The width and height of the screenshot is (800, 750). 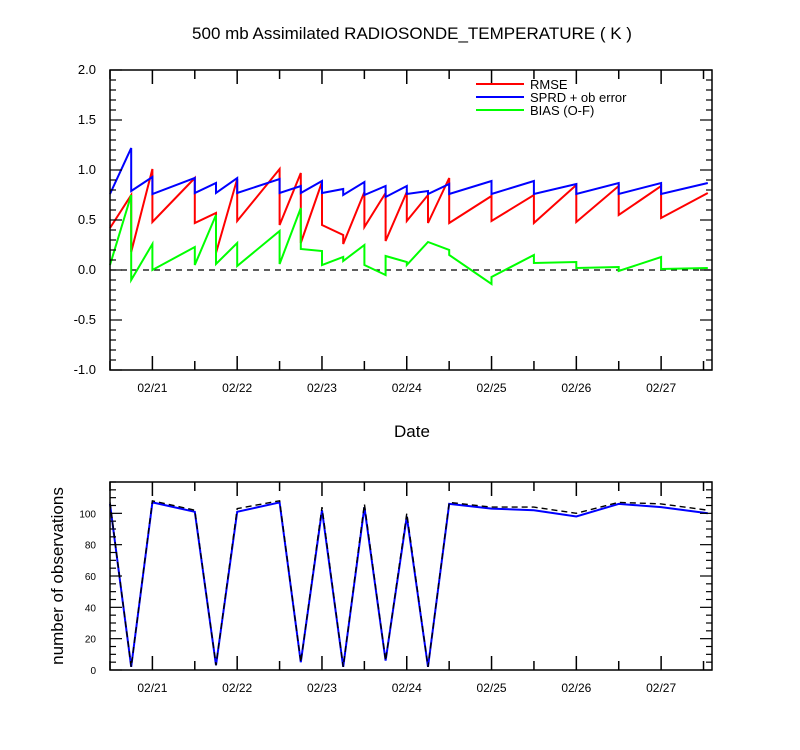 I want to click on series-line-rmse, so click(x=409, y=210).